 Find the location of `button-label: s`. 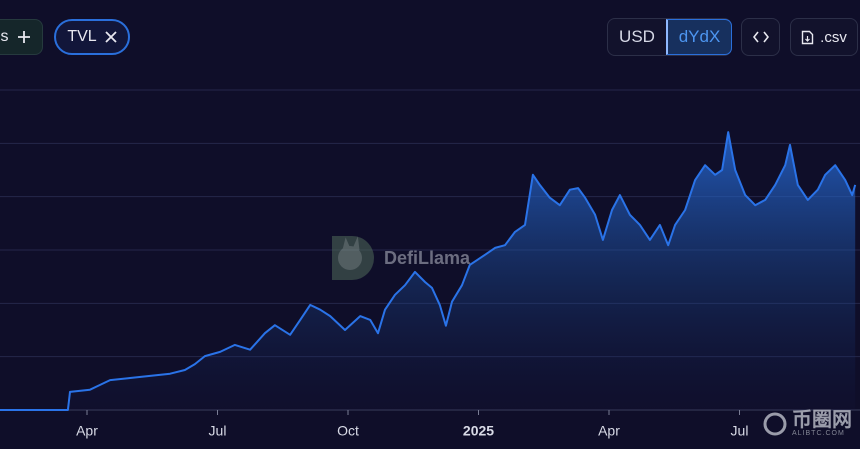

button-label: s is located at coordinates (4, 36).